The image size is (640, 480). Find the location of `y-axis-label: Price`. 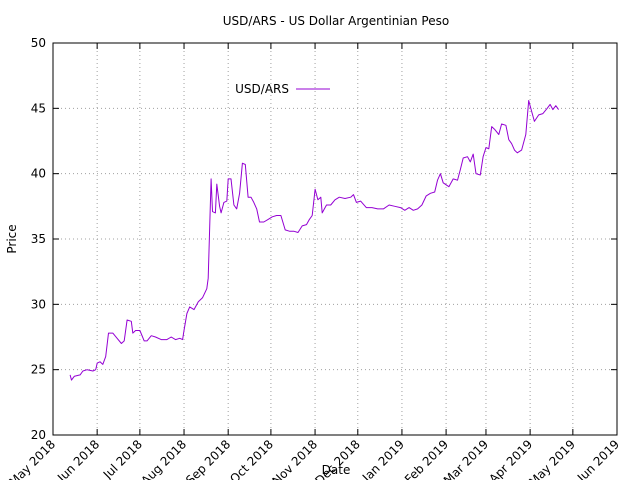

y-axis-label: Price is located at coordinates (12, 238).